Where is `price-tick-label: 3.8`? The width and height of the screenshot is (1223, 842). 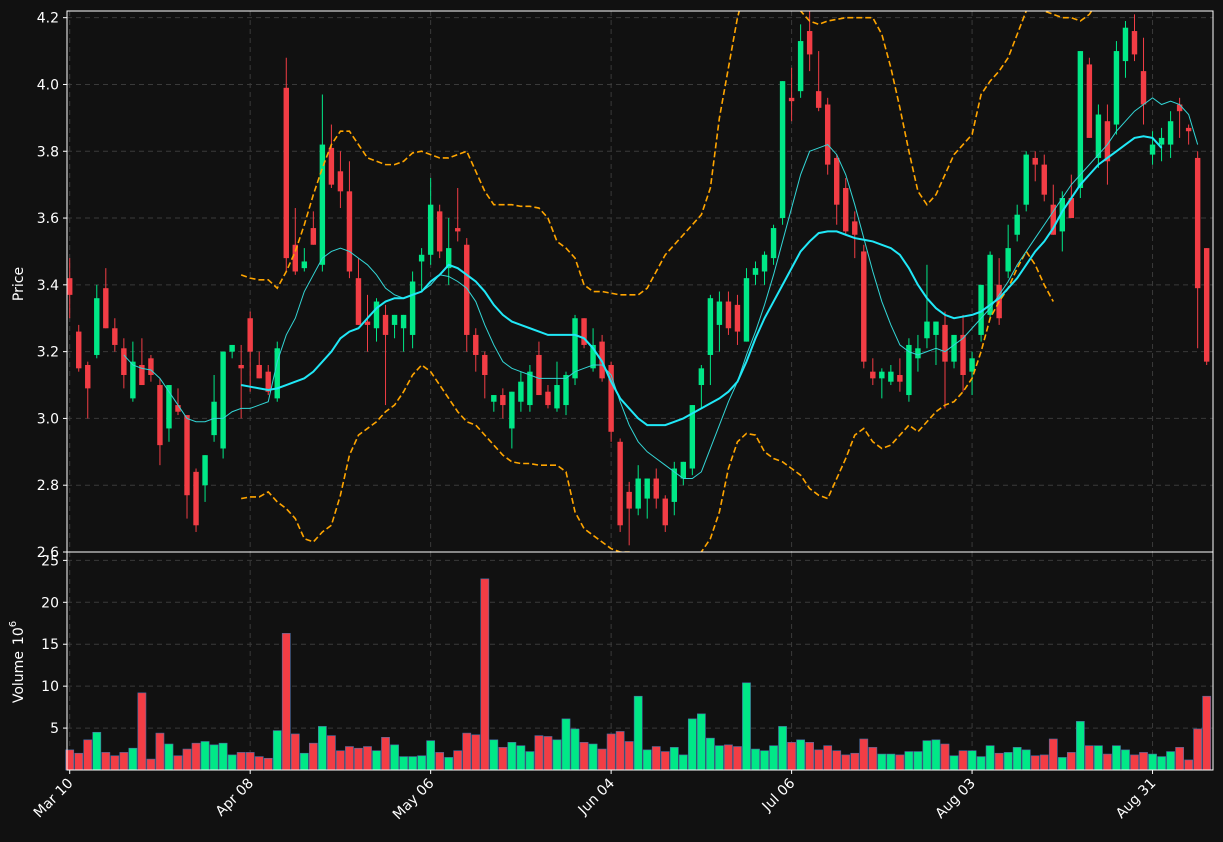 price-tick-label: 3.8 is located at coordinates (48, 152).